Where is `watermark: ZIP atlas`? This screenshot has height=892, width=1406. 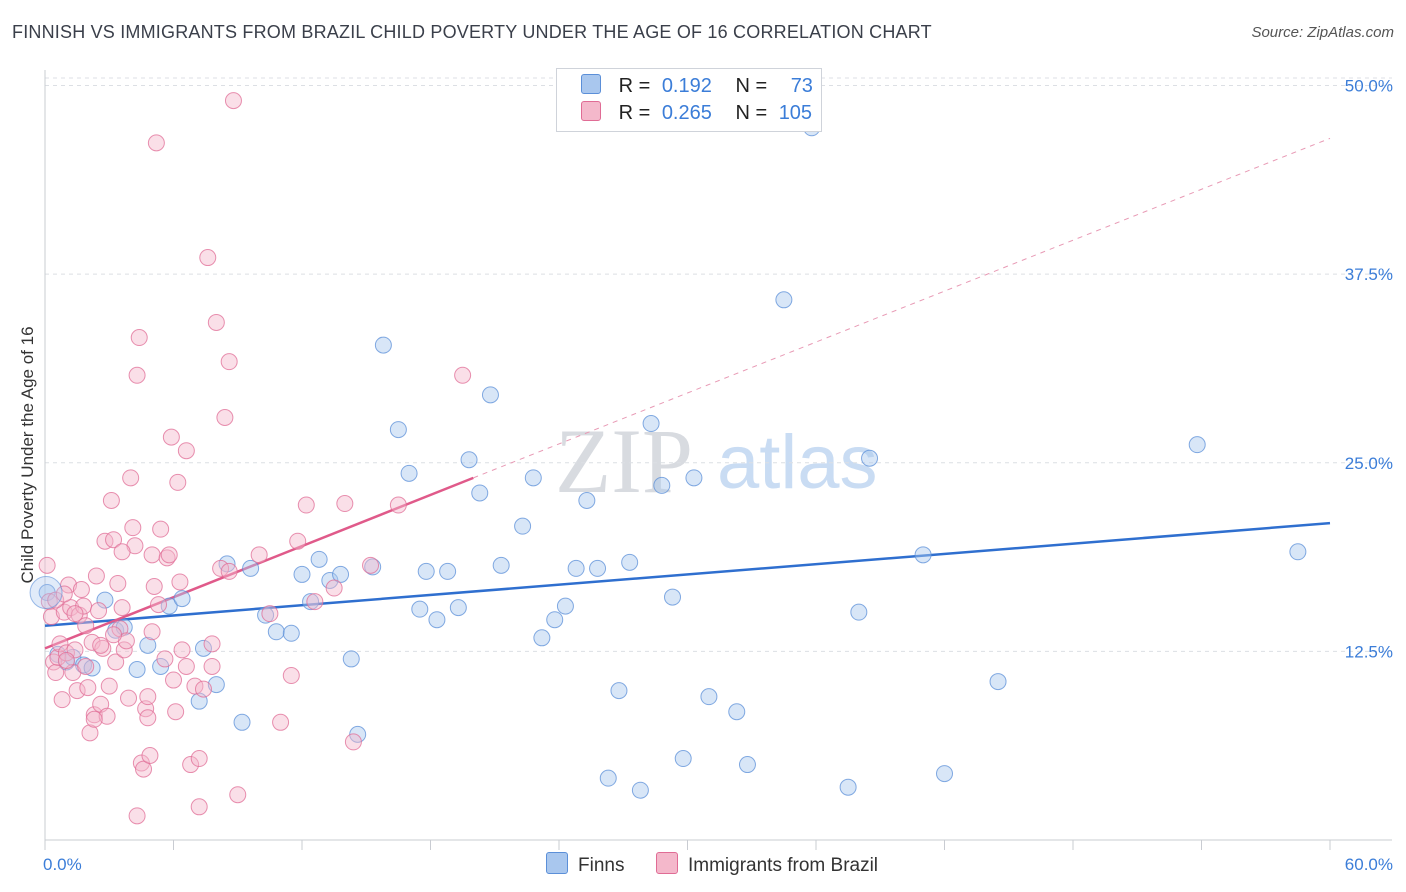 watermark: ZIP atlas is located at coordinates (716, 461).